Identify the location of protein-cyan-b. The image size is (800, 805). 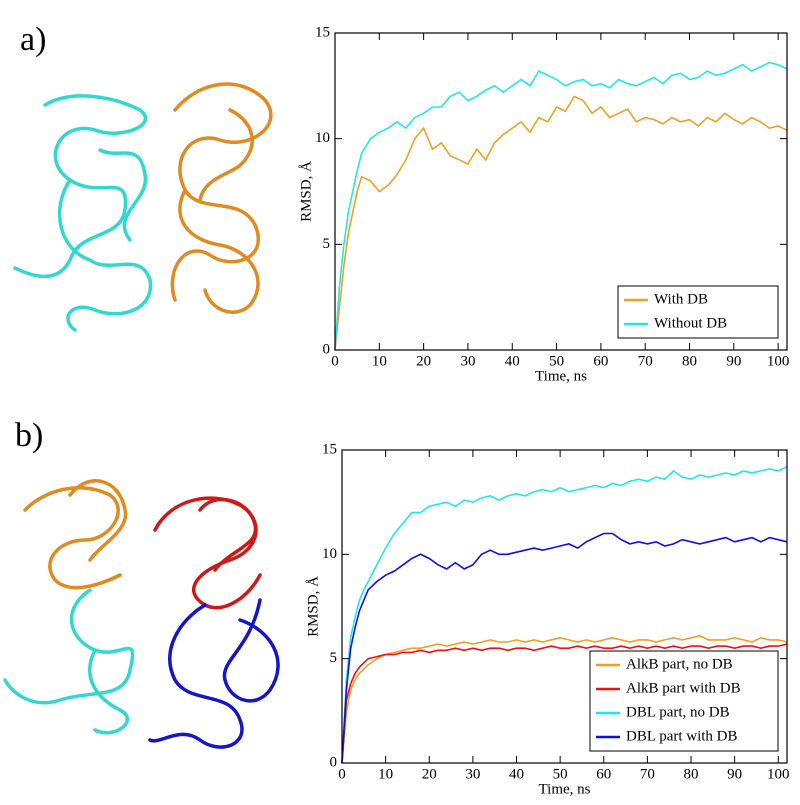
(69, 661).